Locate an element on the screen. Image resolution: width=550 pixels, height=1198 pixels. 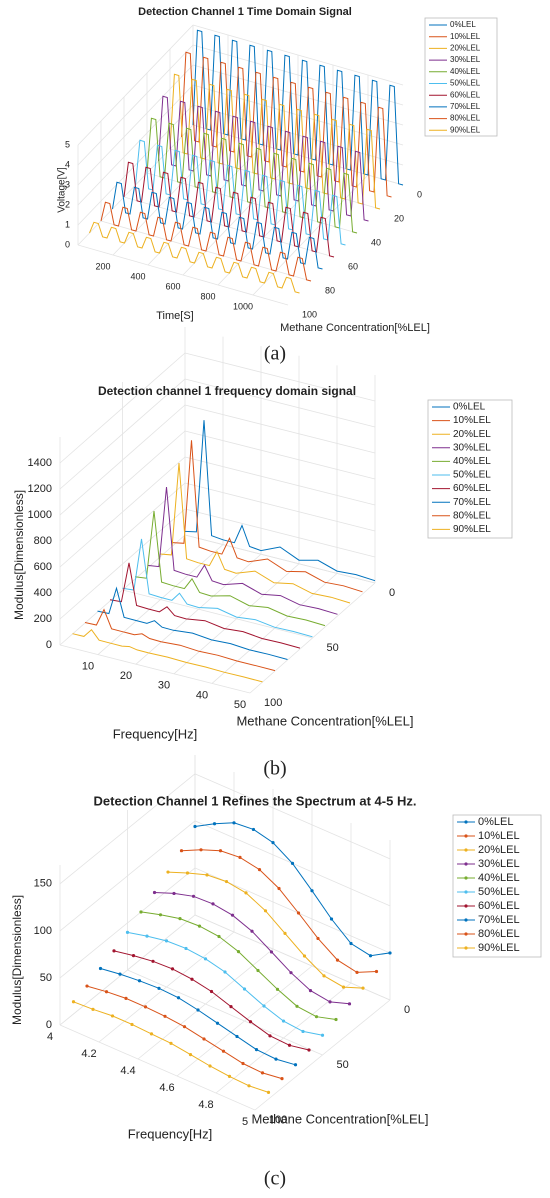
x-tick-label: 600 is located at coordinates (172, 286).